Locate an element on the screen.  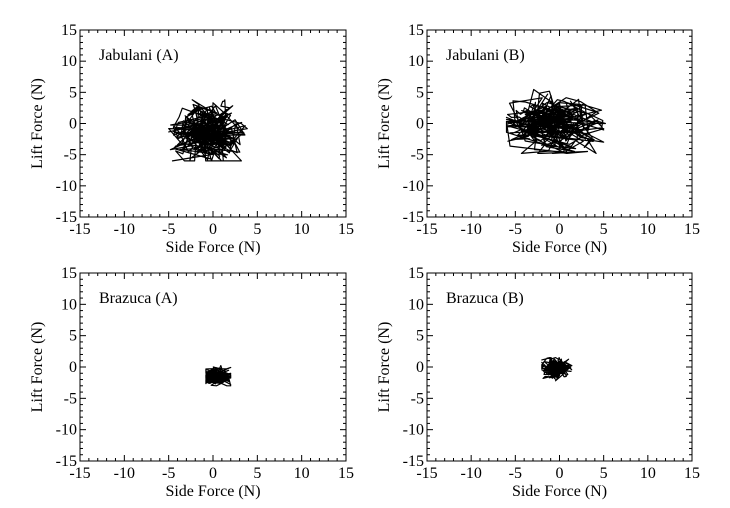
force-trace-jabulani-b is located at coordinates (555, 121).